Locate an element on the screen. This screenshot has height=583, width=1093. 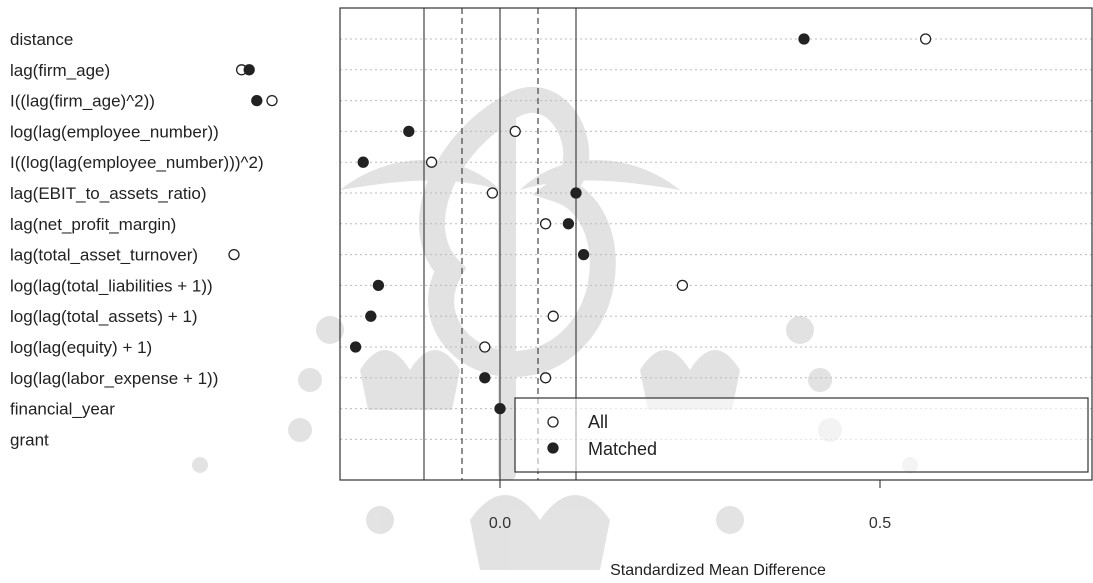
variable-label: log(lag(equity) + 1) is located at coordinates (81, 347).